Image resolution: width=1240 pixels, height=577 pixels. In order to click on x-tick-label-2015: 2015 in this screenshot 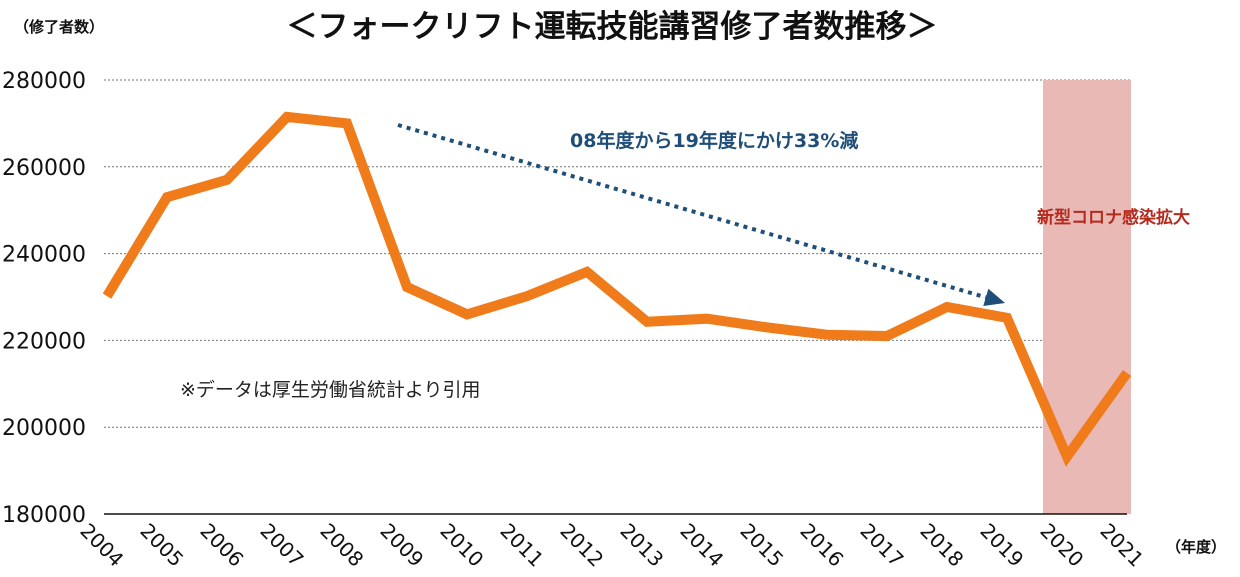, I will do `click(761, 545)`.